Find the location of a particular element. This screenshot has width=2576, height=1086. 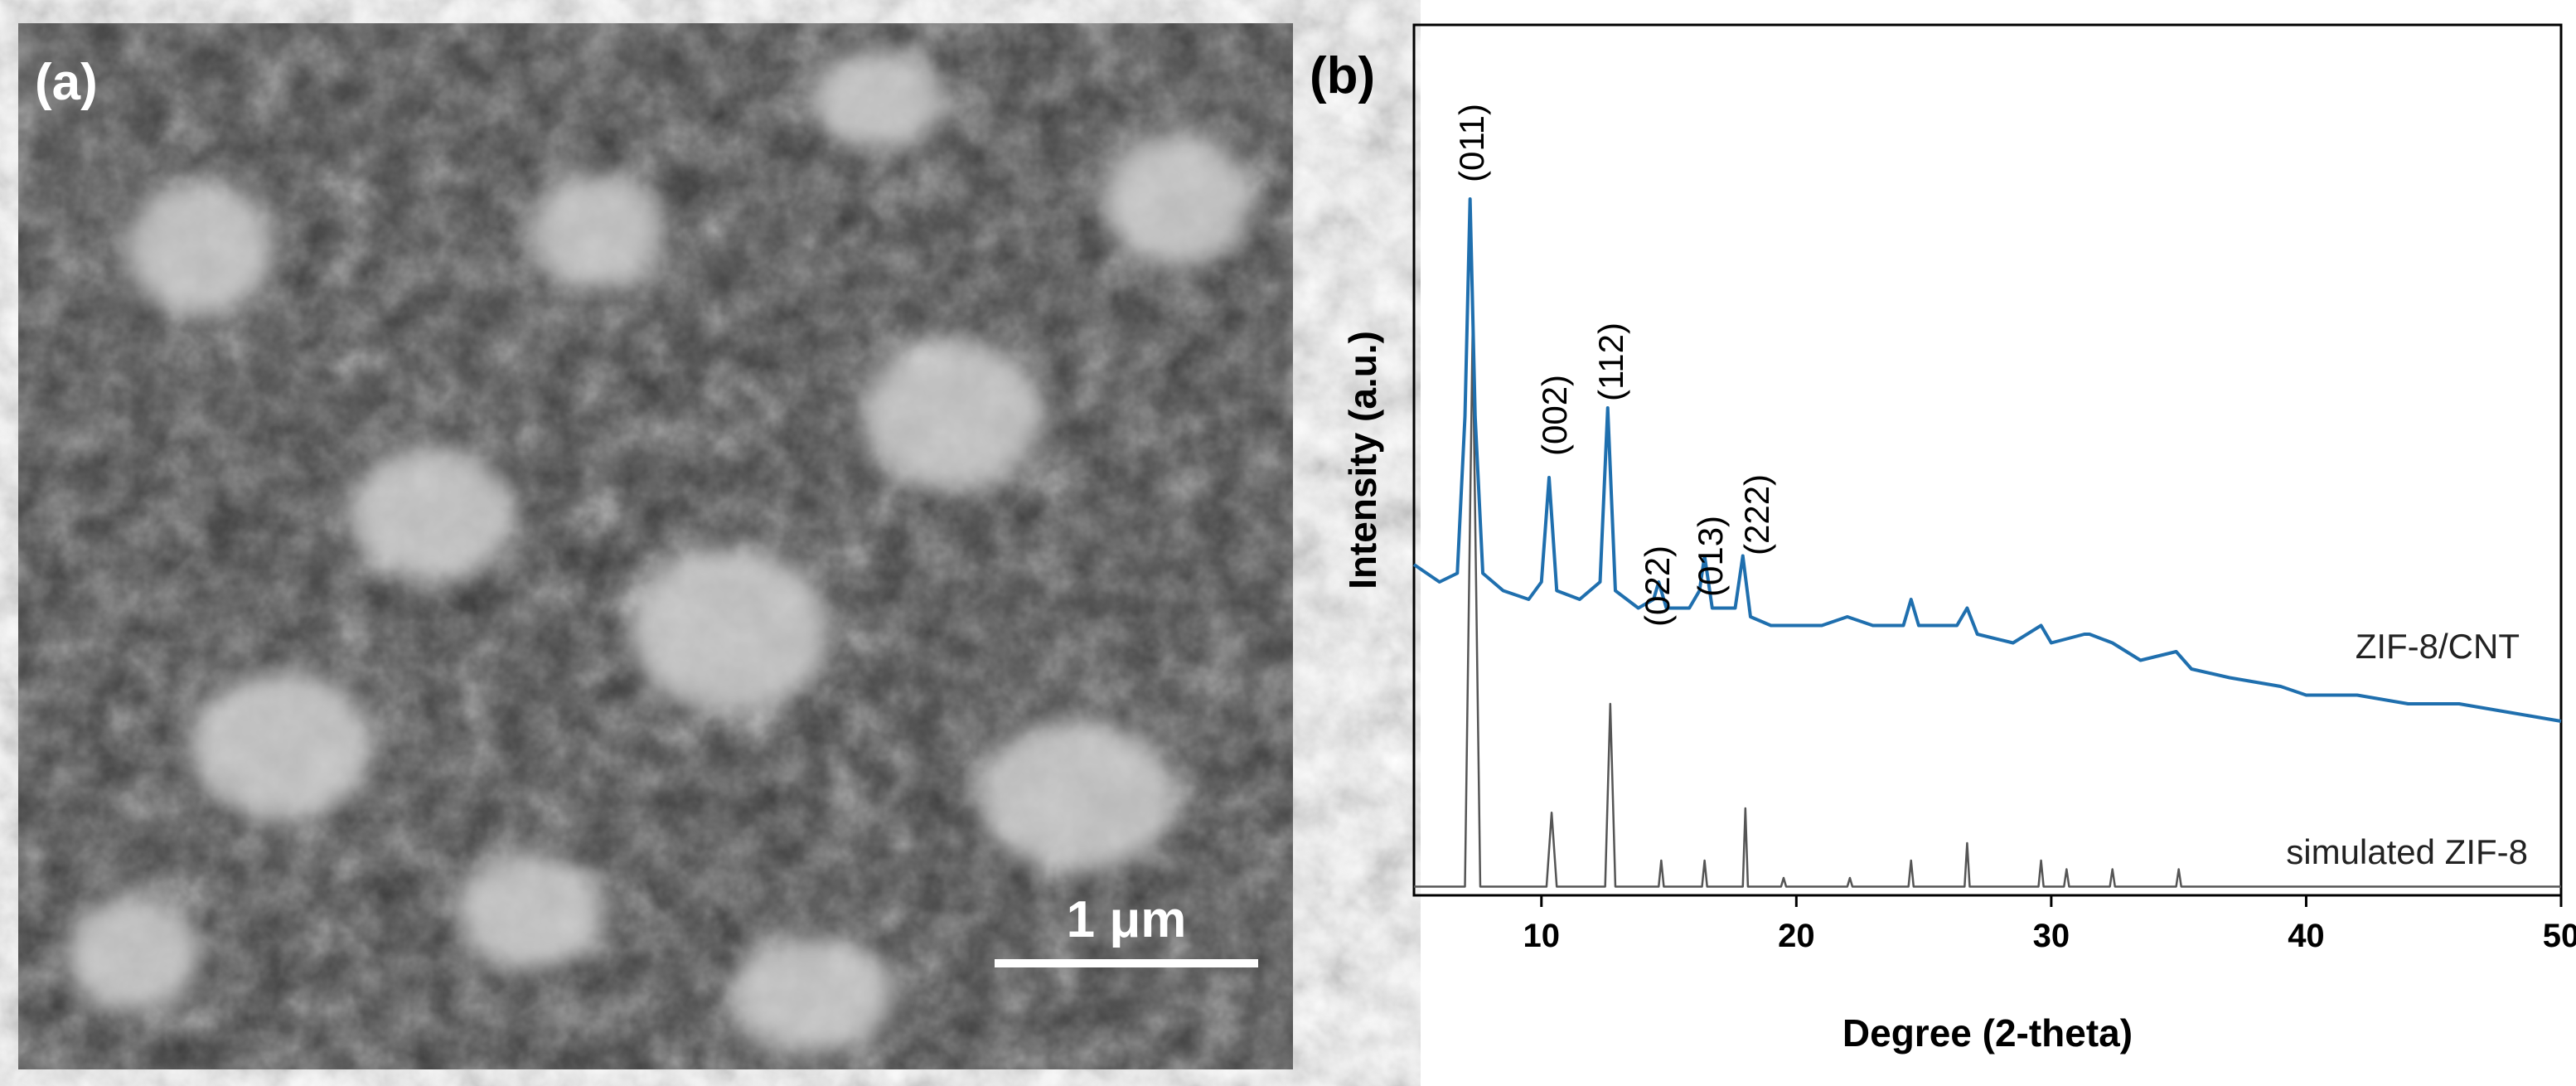

peak-label: (002) is located at coordinates (1554, 415).